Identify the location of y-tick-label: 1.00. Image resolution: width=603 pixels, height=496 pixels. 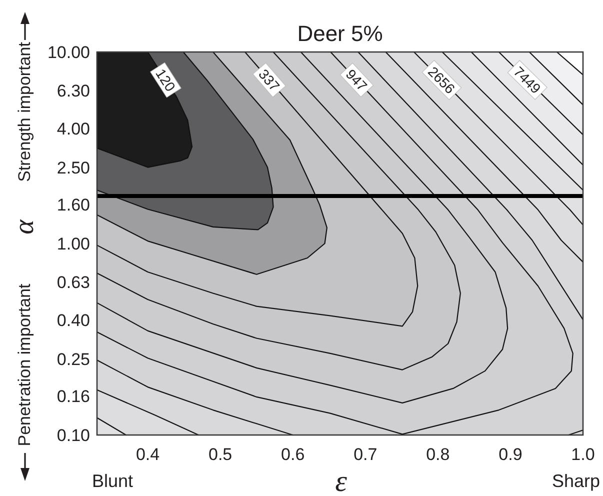
(73, 244).